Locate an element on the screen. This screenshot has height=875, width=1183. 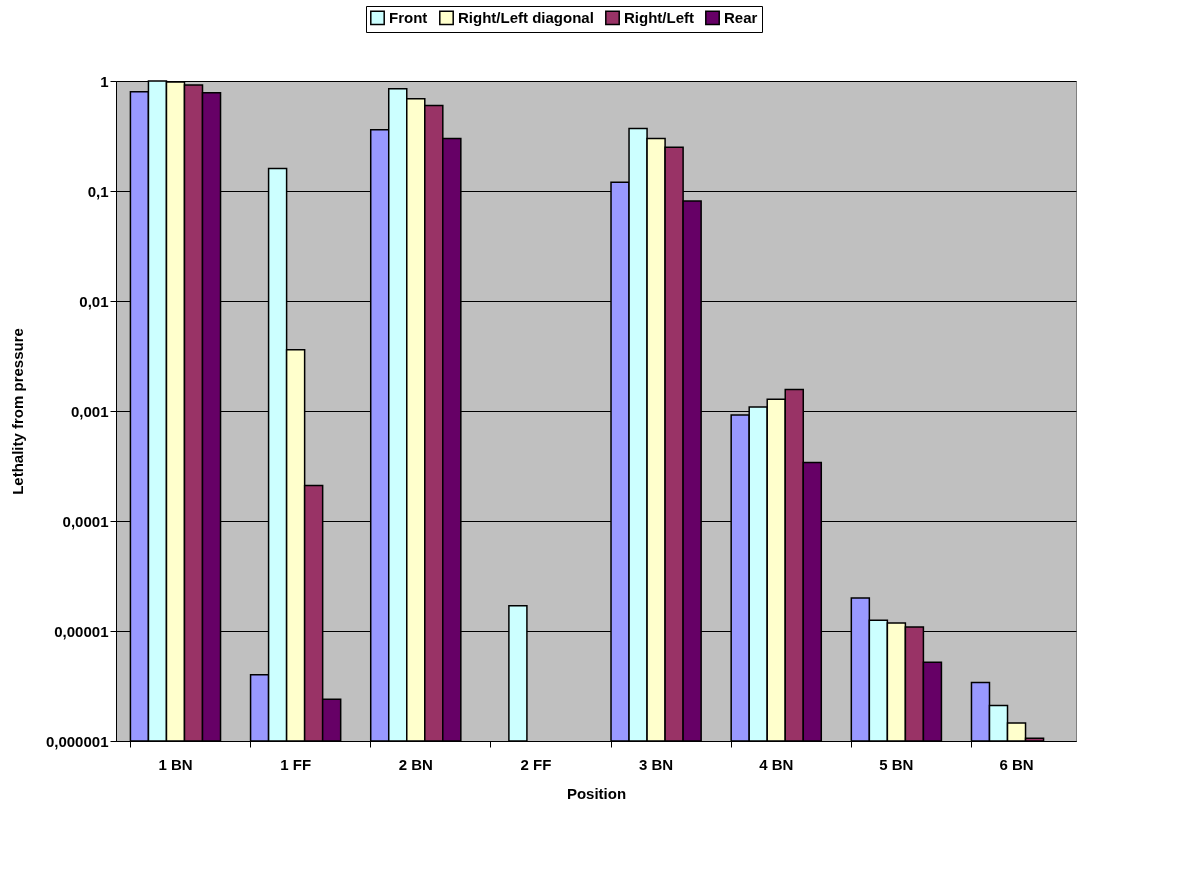
y-tick-label: 0,000001 is located at coordinates (77, 741).